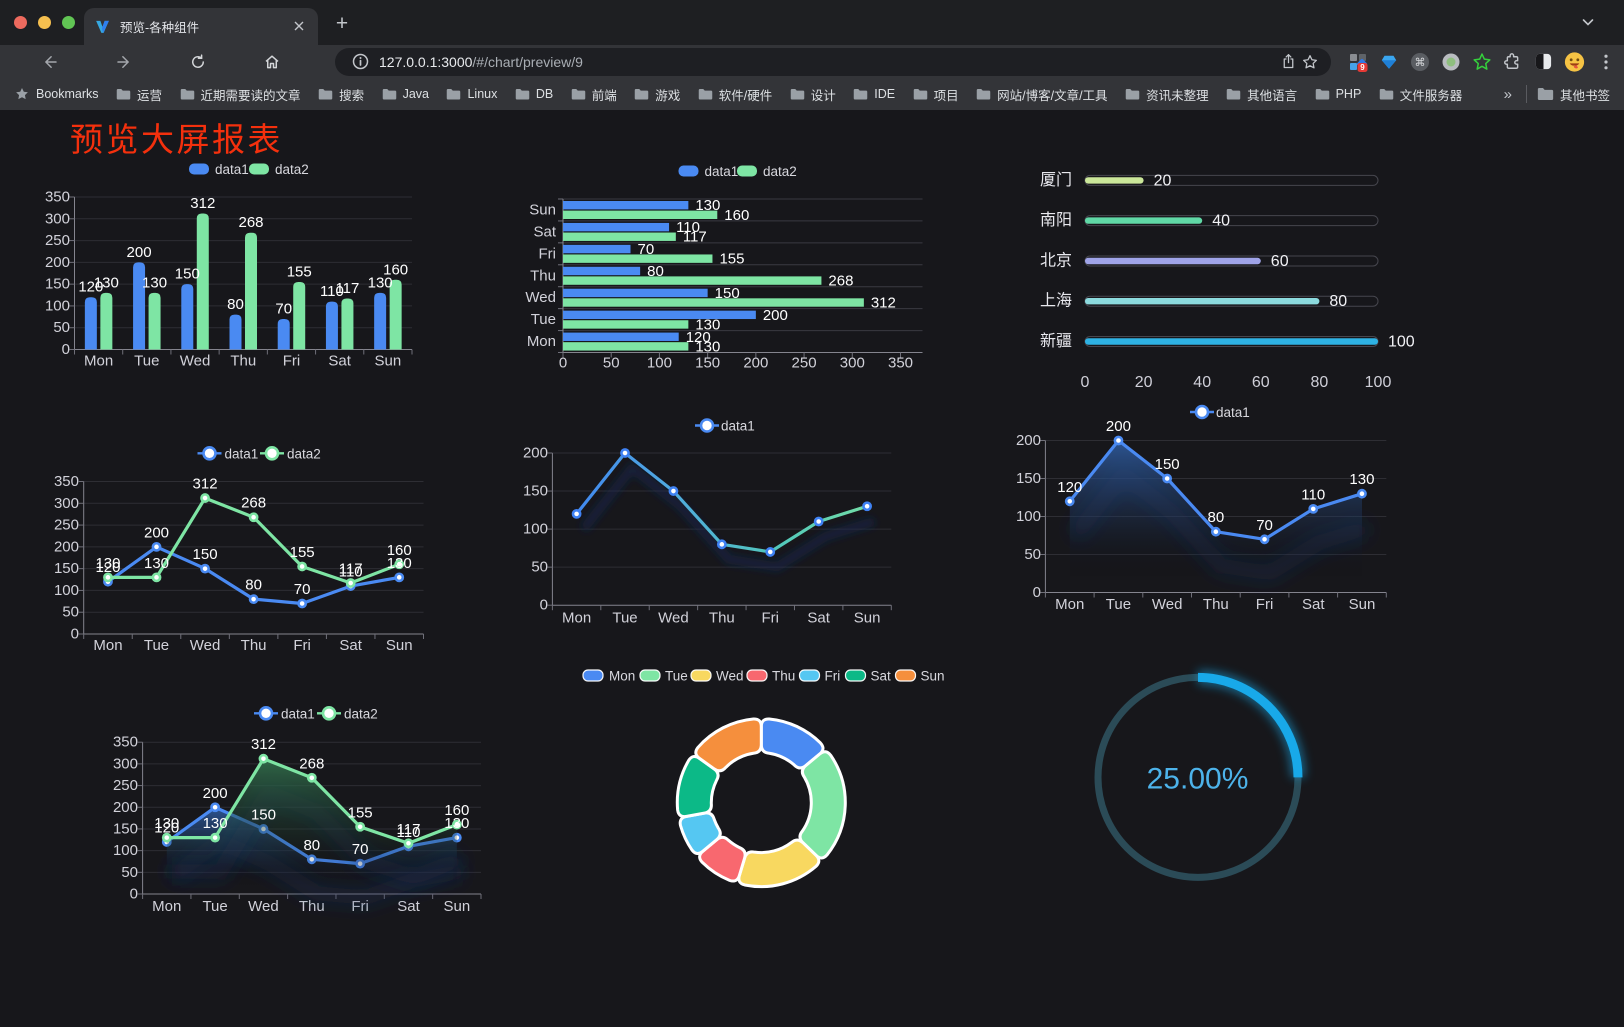 The width and height of the screenshot is (1624, 1027). What do you see at coordinates (1288, 62) in the screenshot?
I see `share-icon` at bounding box center [1288, 62].